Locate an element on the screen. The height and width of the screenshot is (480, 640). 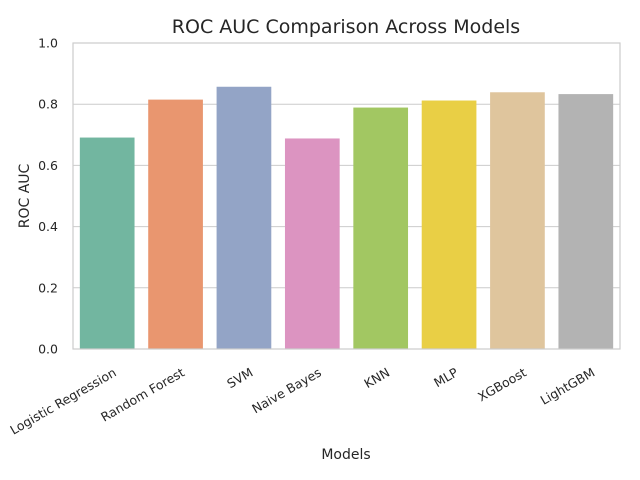
bar-naive-bayes is located at coordinates (312, 243).